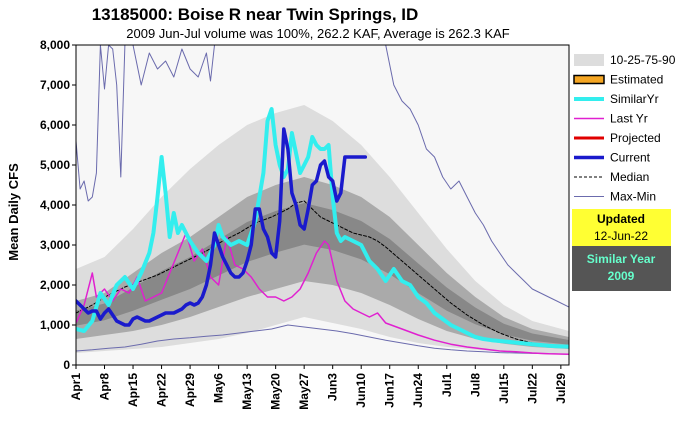 The width and height of the screenshot is (679, 427). What do you see at coordinates (475, 385) in the screenshot?
I see `x-tick-label: Jul8` at bounding box center [475, 385].